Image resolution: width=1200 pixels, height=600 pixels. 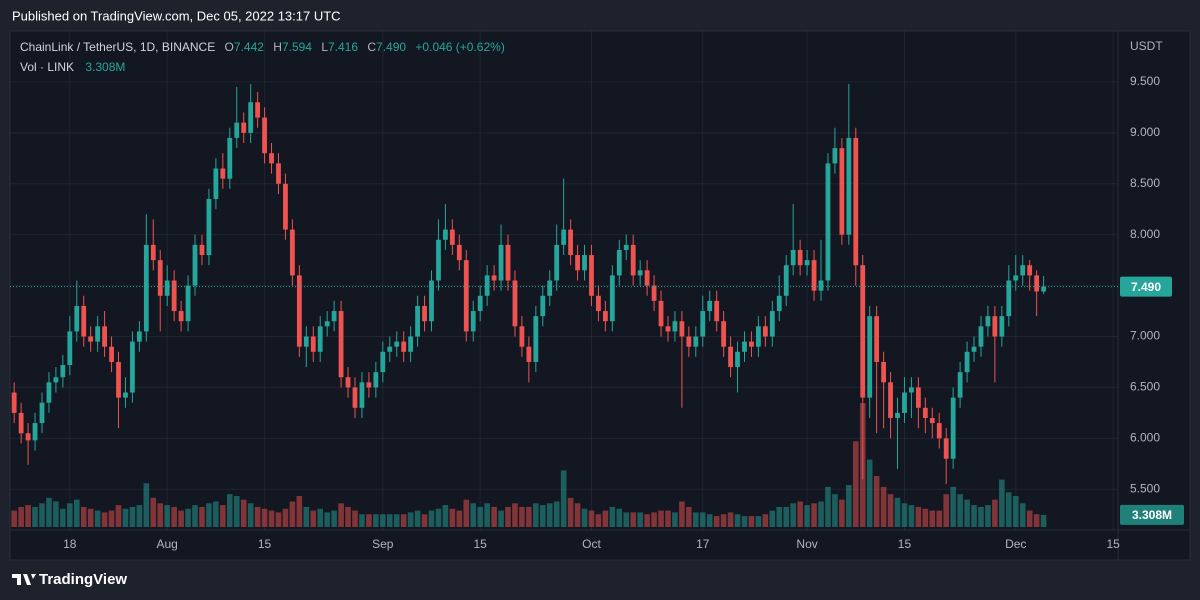 What do you see at coordinates (459, 47) in the screenshot?
I see `change-value: +0.046 (+0.62%)` at bounding box center [459, 47].